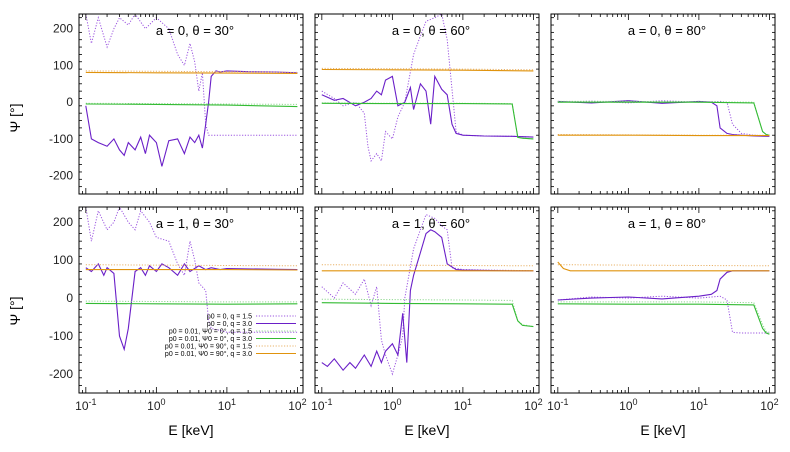 The width and height of the screenshot is (790, 452). I want to click on panel-title: a = 0, θ = 80°, so click(667, 30).